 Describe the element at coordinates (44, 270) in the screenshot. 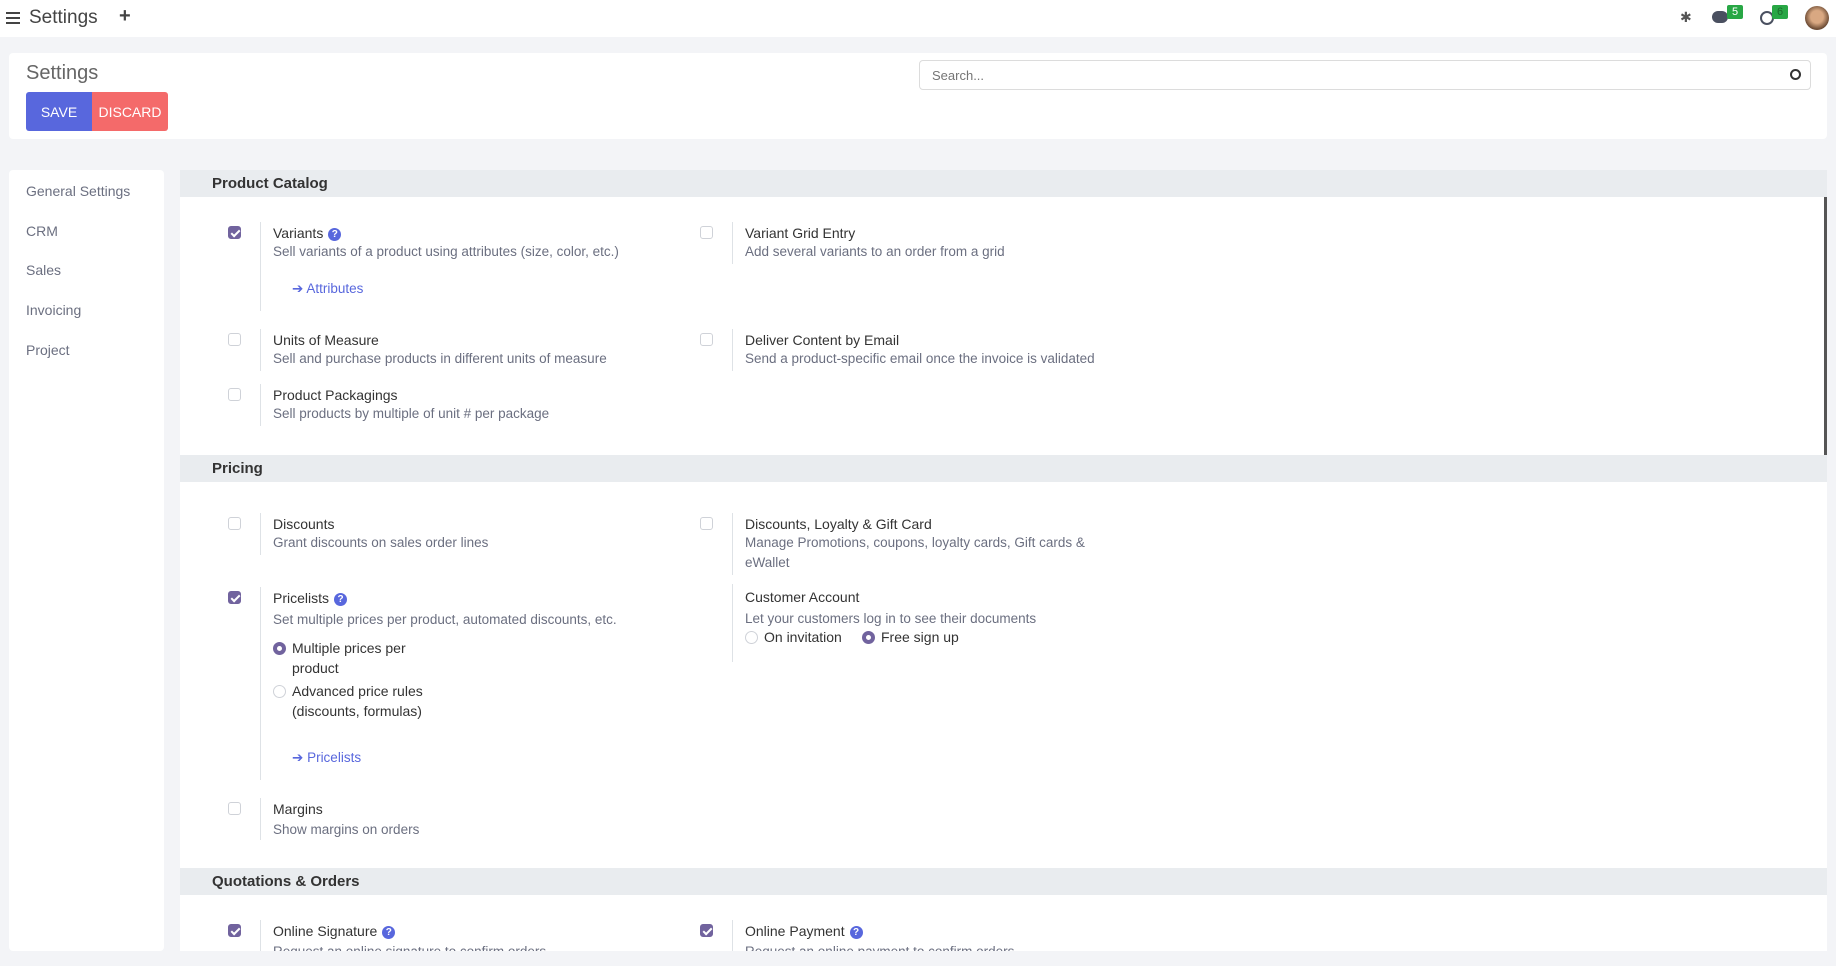

I see `sidebar-item-sales: Sales` at that location.